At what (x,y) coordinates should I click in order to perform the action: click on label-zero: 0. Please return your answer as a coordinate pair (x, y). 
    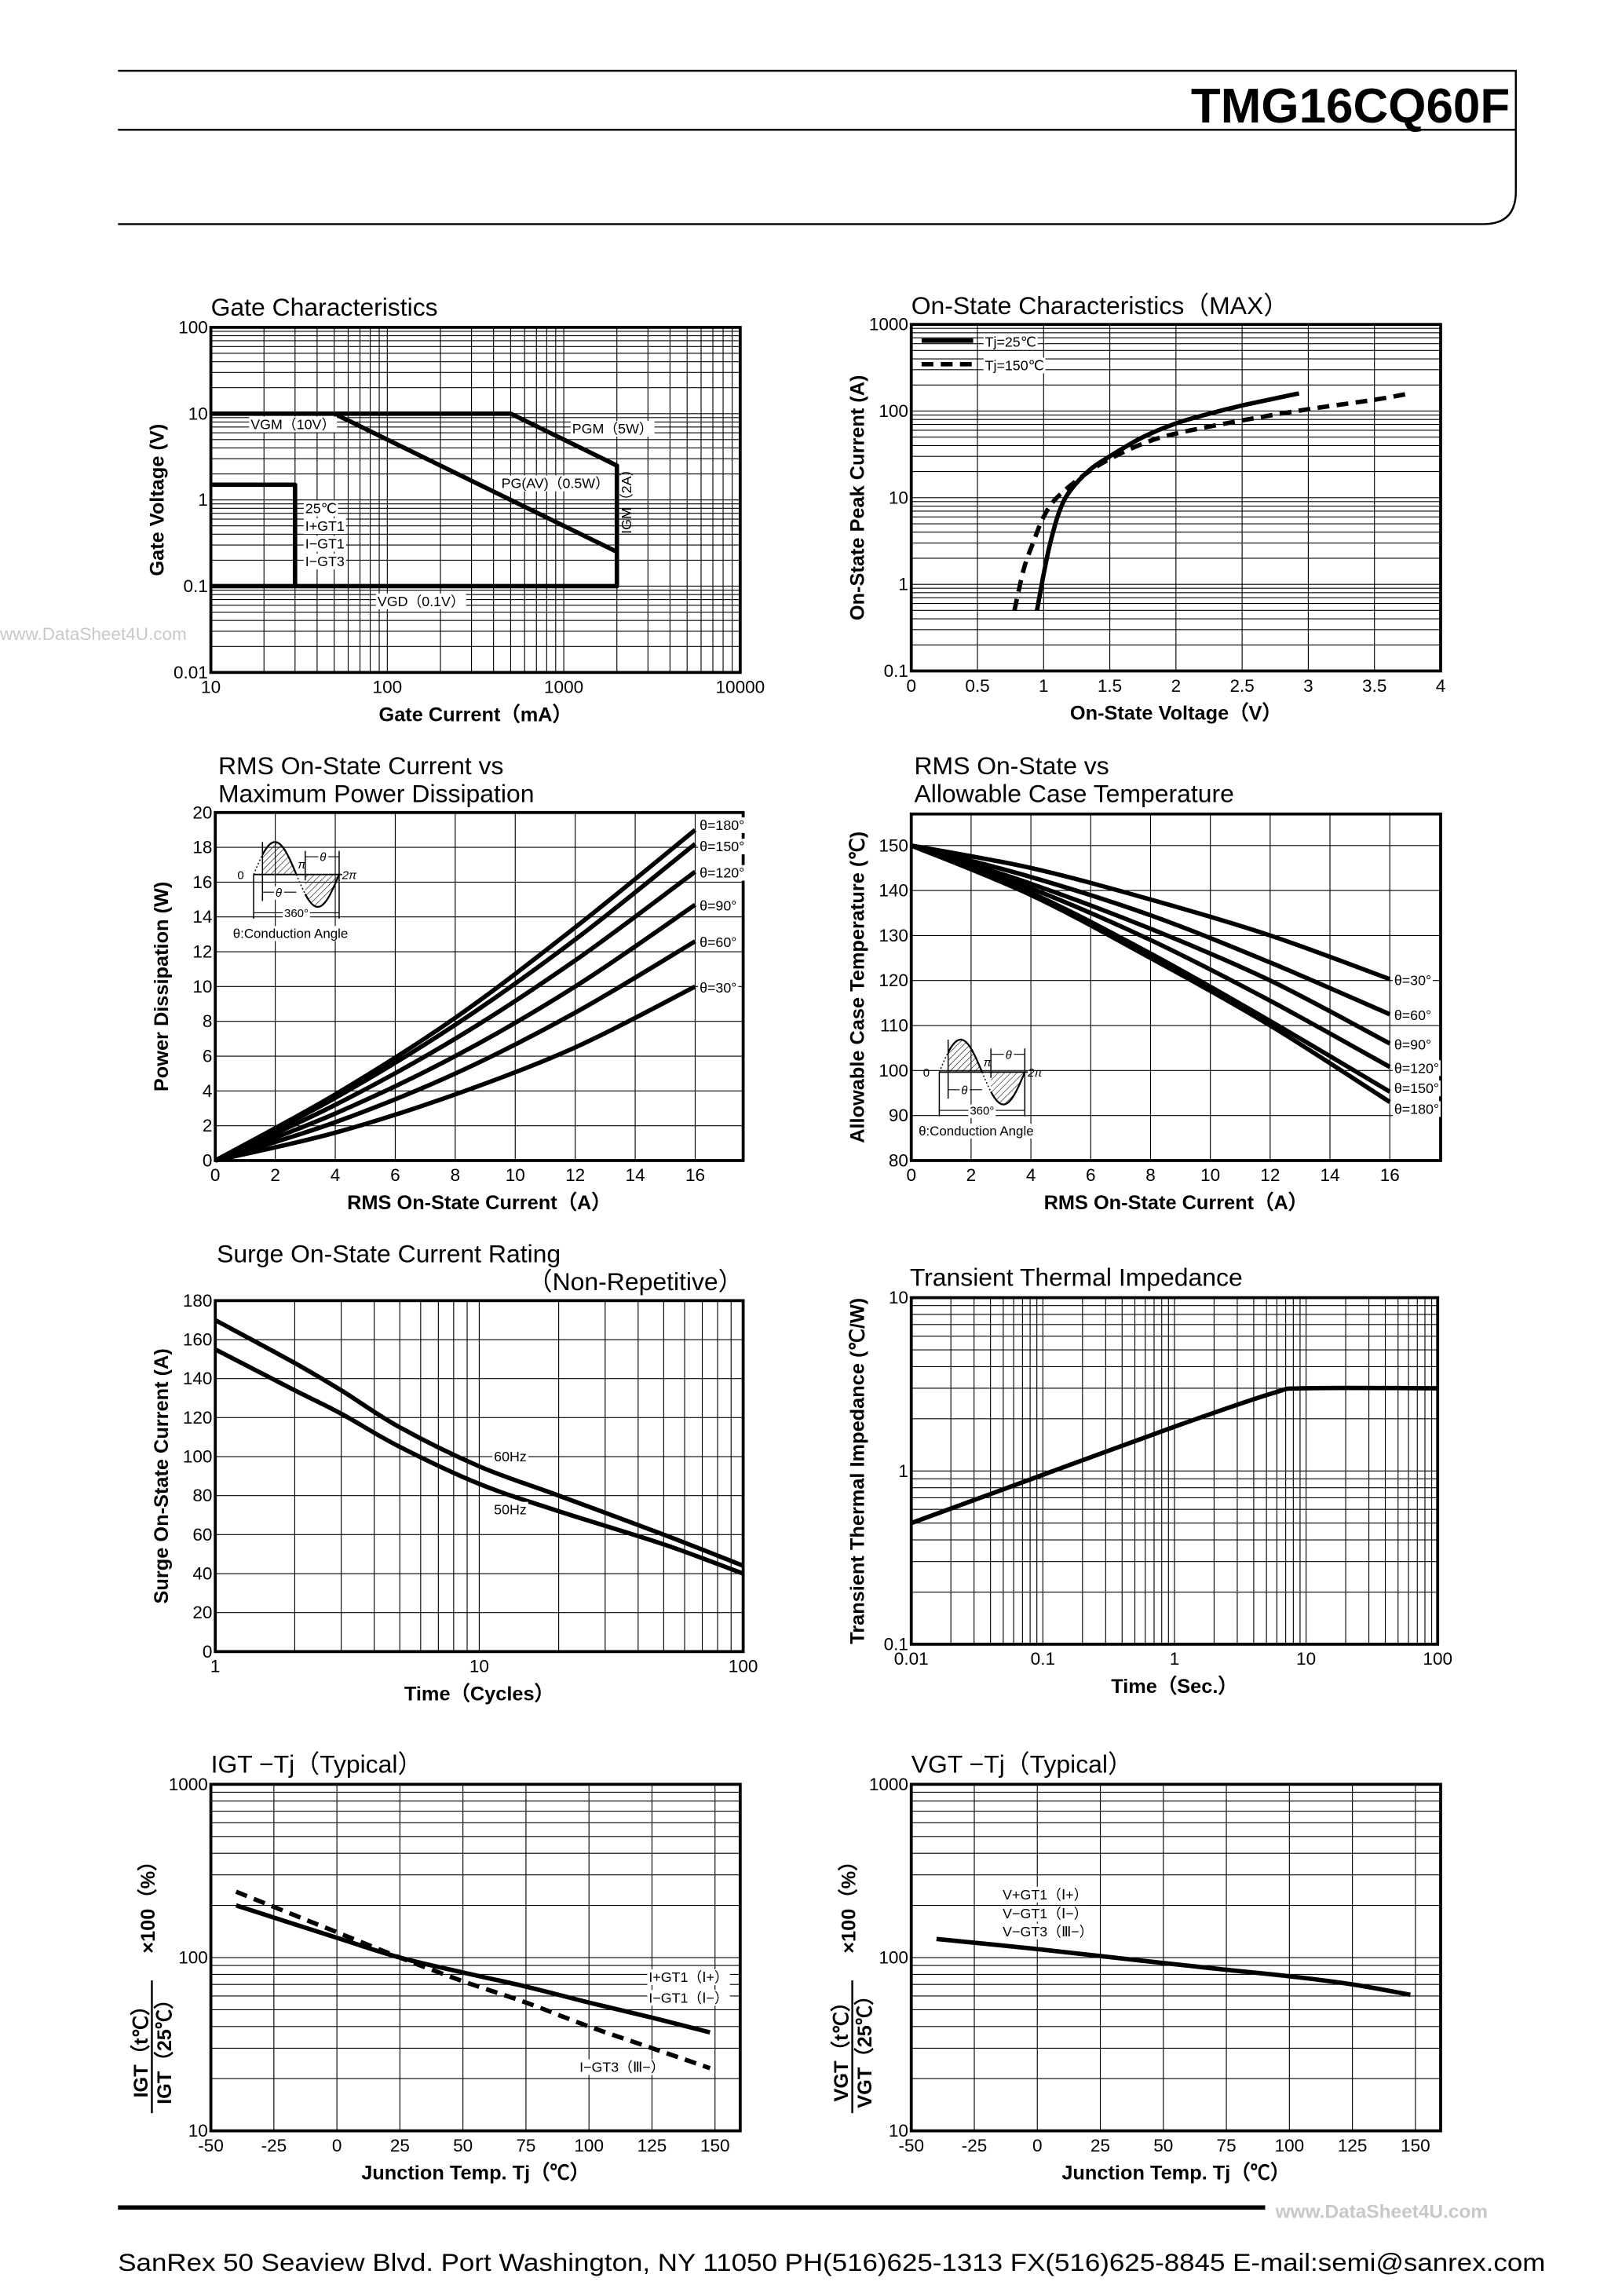
    Looking at the image, I should click on (240, 875).